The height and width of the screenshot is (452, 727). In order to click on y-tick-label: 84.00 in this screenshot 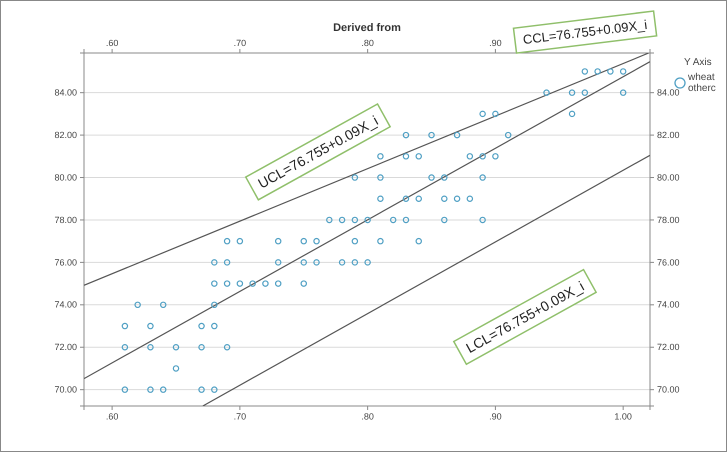, I will do `click(65, 93)`.